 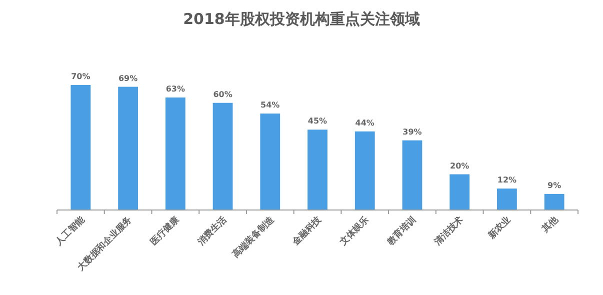 What do you see at coordinates (270, 105) in the screenshot?
I see `data-label: 54%` at bounding box center [270, 105].